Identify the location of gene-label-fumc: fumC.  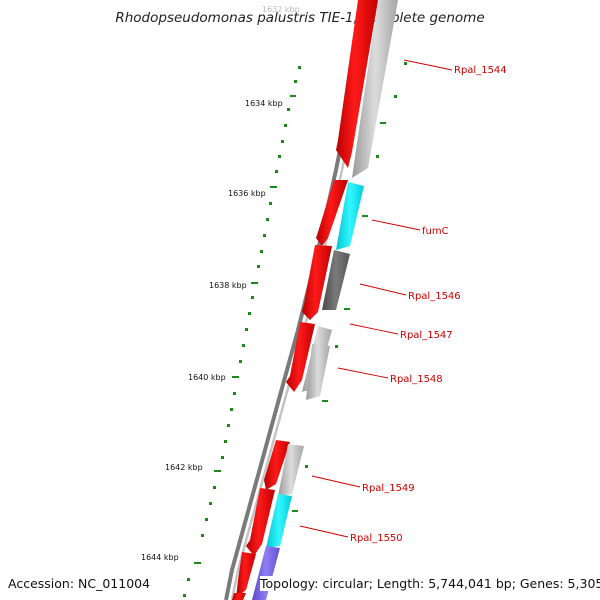
(435, 231).